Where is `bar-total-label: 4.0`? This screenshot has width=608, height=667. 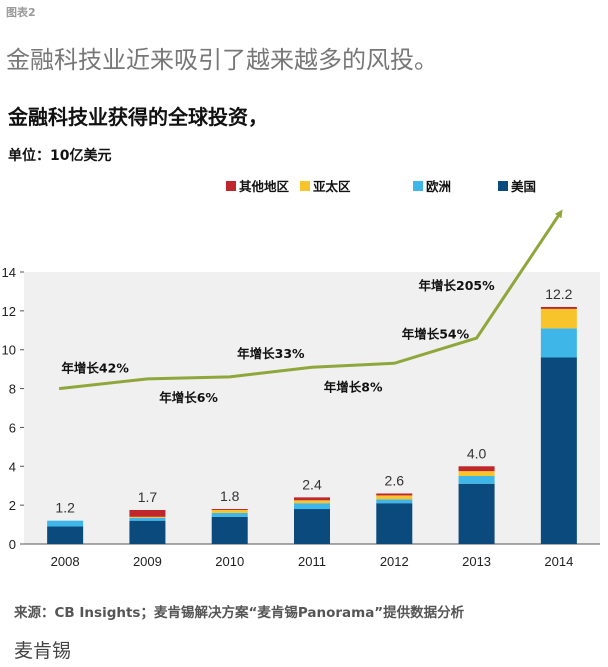
bar-total-label: 4.0 is located at coordinates (477, 453).